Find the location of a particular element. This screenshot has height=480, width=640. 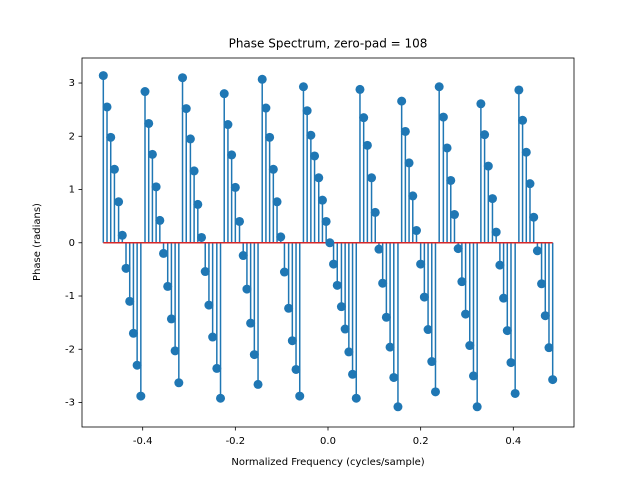

x-tick-label: 0.2 is located at coordinates (421, 441).